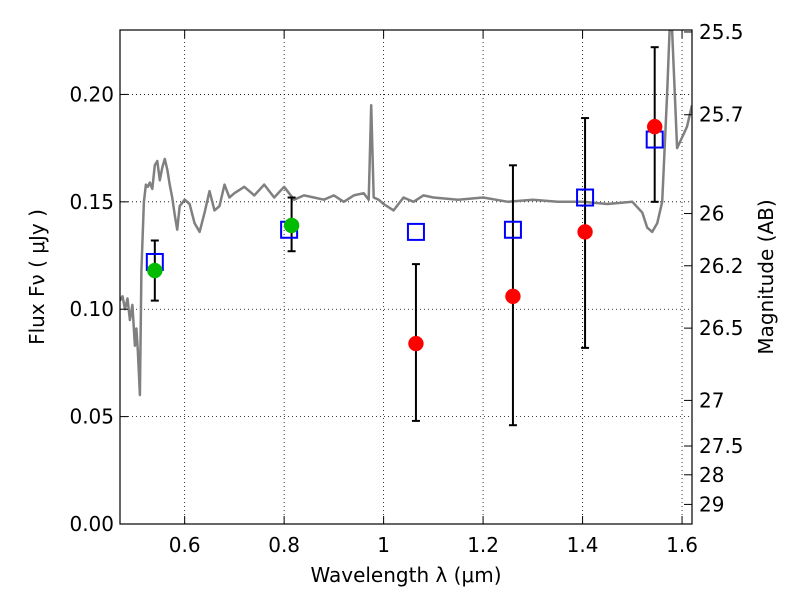  I want to click on y2-tick-label: 28, so click(711, 475).